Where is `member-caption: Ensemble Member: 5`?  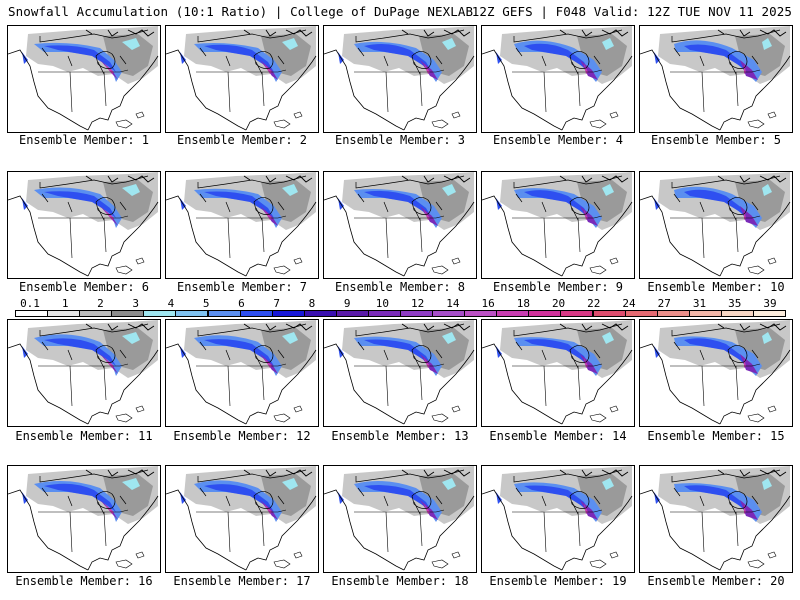
member-caption: Ensemble Member: 5 is located at coordinates (716, 140).